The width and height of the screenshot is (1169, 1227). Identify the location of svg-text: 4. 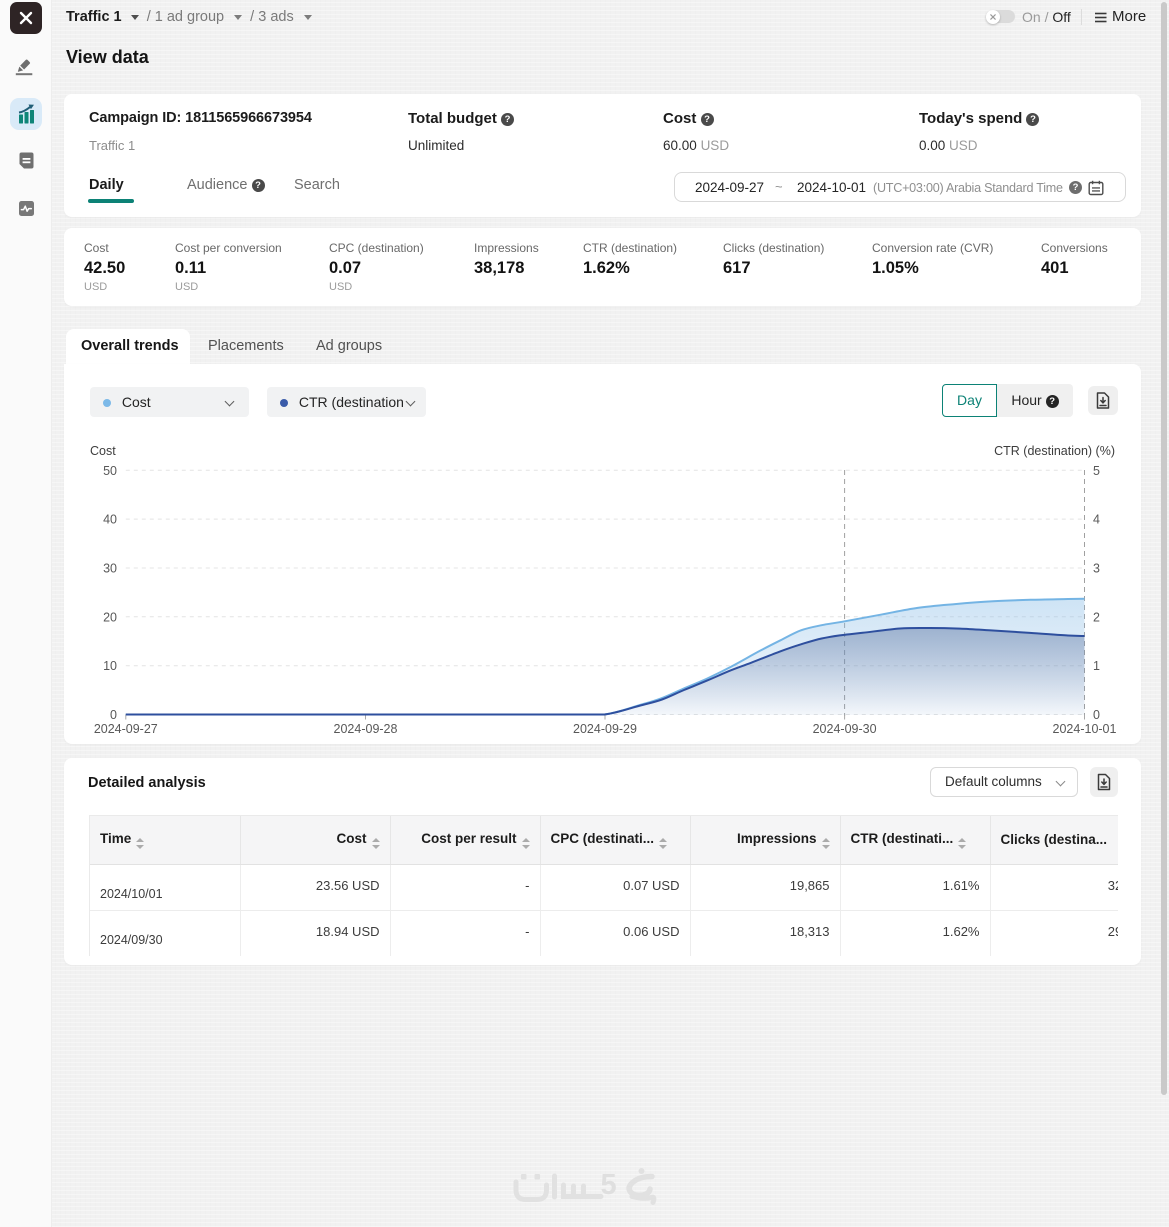
(1096, 520).